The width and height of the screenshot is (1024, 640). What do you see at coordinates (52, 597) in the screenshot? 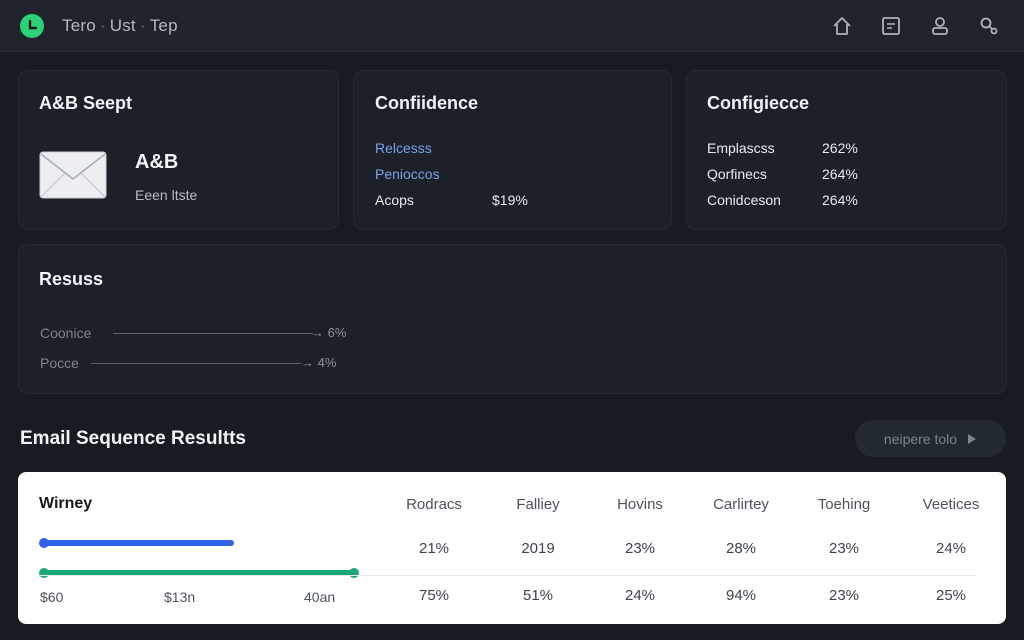
I see `bar-label-start: $60` at bounding box center [52, 597].